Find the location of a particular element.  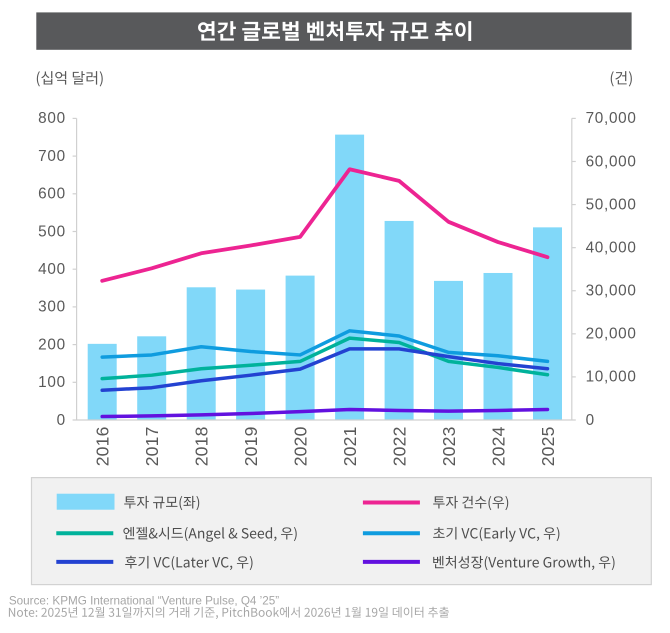

svg-text: 100 is located at coordinates (52, 382).